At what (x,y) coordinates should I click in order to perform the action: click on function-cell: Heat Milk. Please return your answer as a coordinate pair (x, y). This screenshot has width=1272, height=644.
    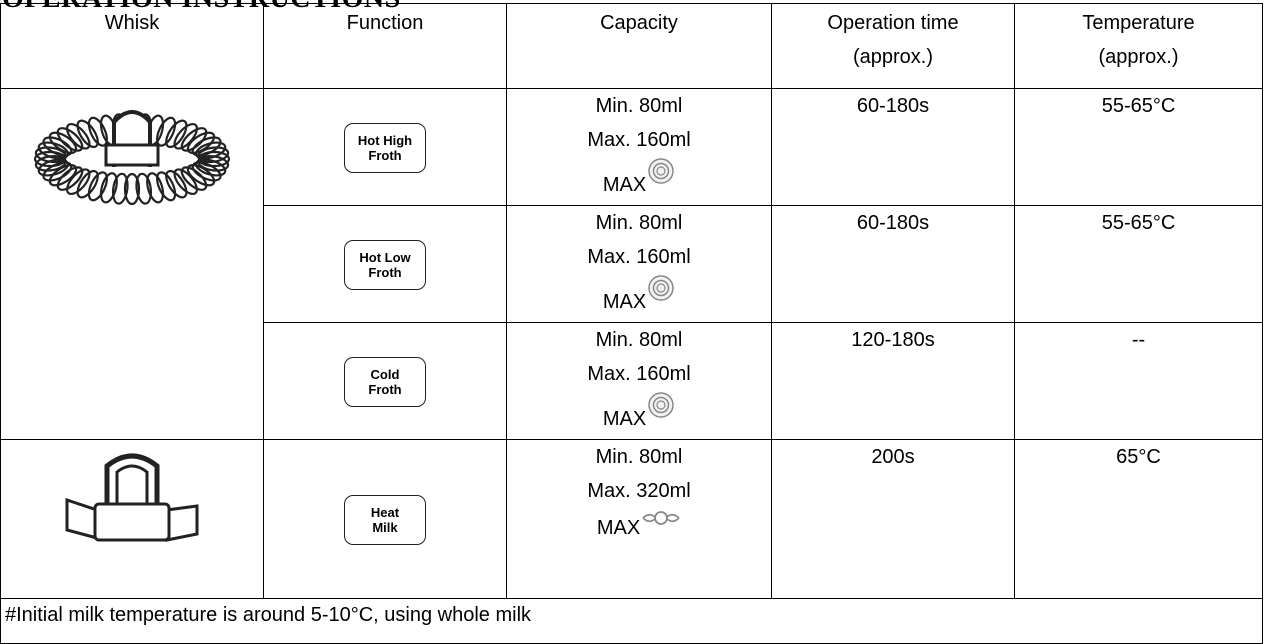
    Looking at the image, I should click on (385, 519).